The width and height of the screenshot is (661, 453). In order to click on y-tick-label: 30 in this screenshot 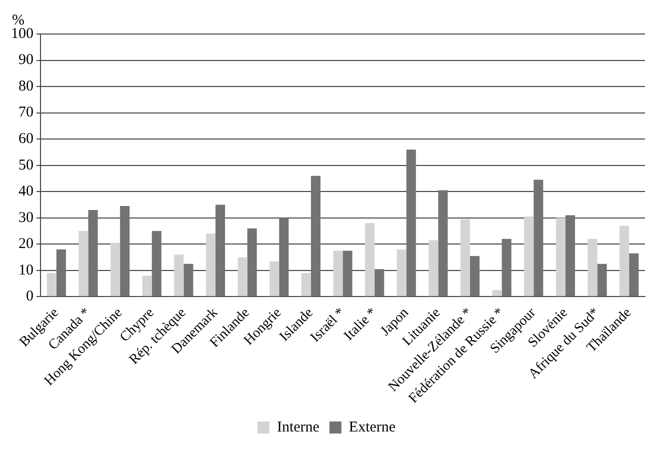, I will do `click(26, 218)`.